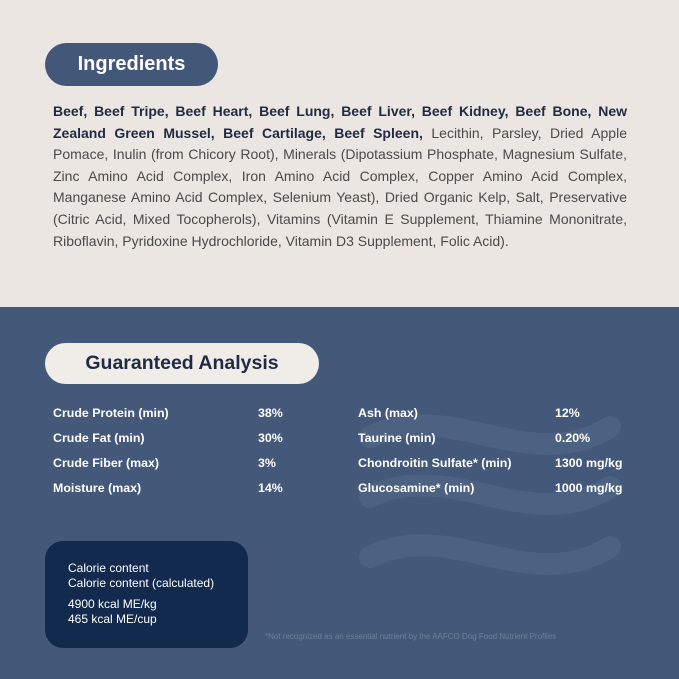 This screenshot has width=679, height=679. What do you see at coordinates (112, 619) in the screenshot?
I see `calorie-per-cup: 465 kcal ME/cup` at bounding box center [112, 619].